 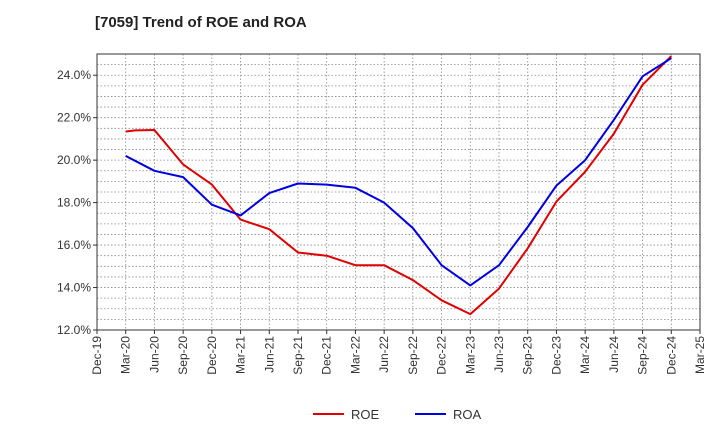 What do you see at coordinates (241, 355) in the screenshot?
I see `x-tick-label: Mar-21` at bounding box center [241, 355].